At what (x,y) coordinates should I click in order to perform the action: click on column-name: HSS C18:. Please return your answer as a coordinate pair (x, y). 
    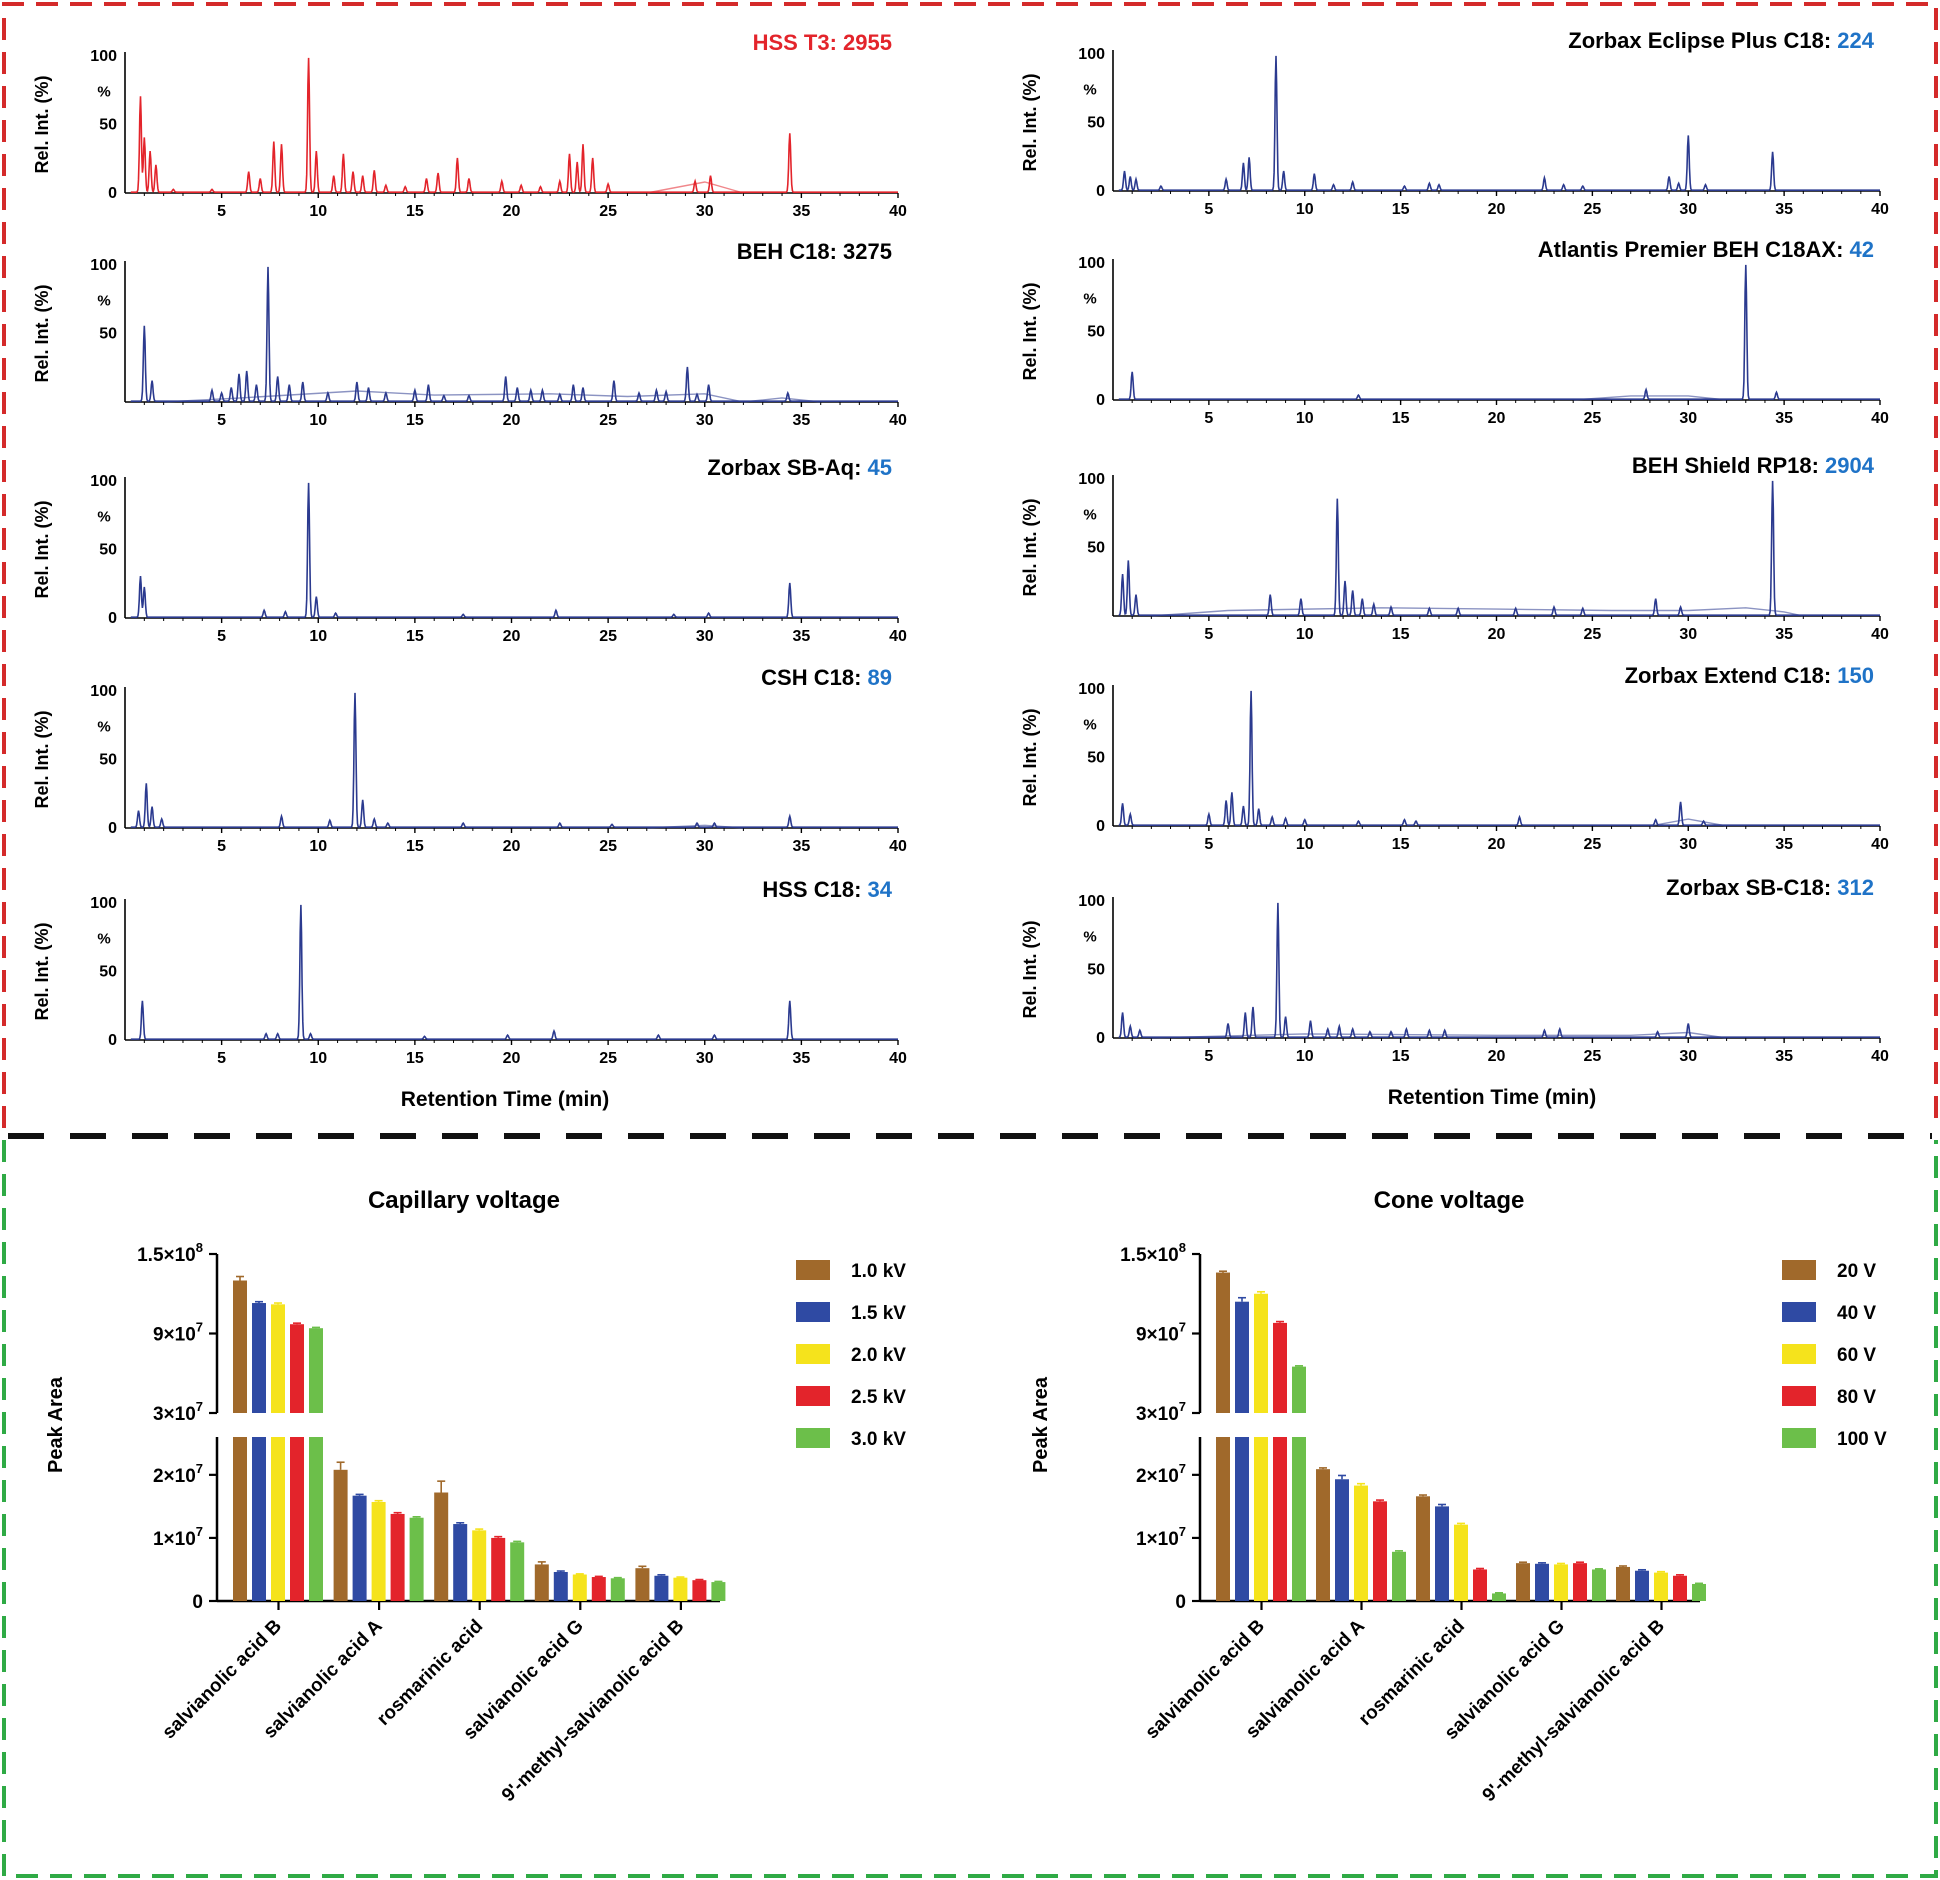
    Looking at the image, I should click on (814, 889).